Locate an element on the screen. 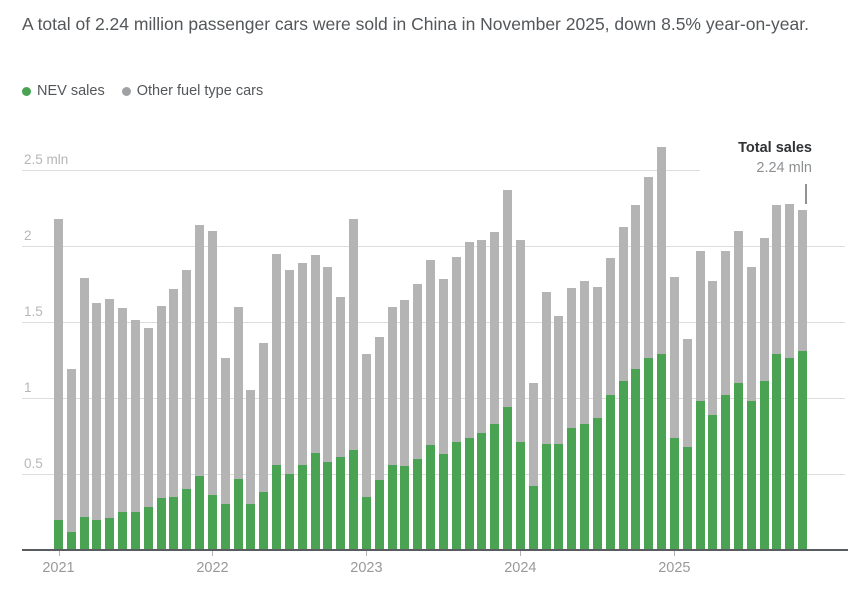 The width and height of the screenshot is (863, 600). bar-jan-2025 is located at coordinates (674, 413).